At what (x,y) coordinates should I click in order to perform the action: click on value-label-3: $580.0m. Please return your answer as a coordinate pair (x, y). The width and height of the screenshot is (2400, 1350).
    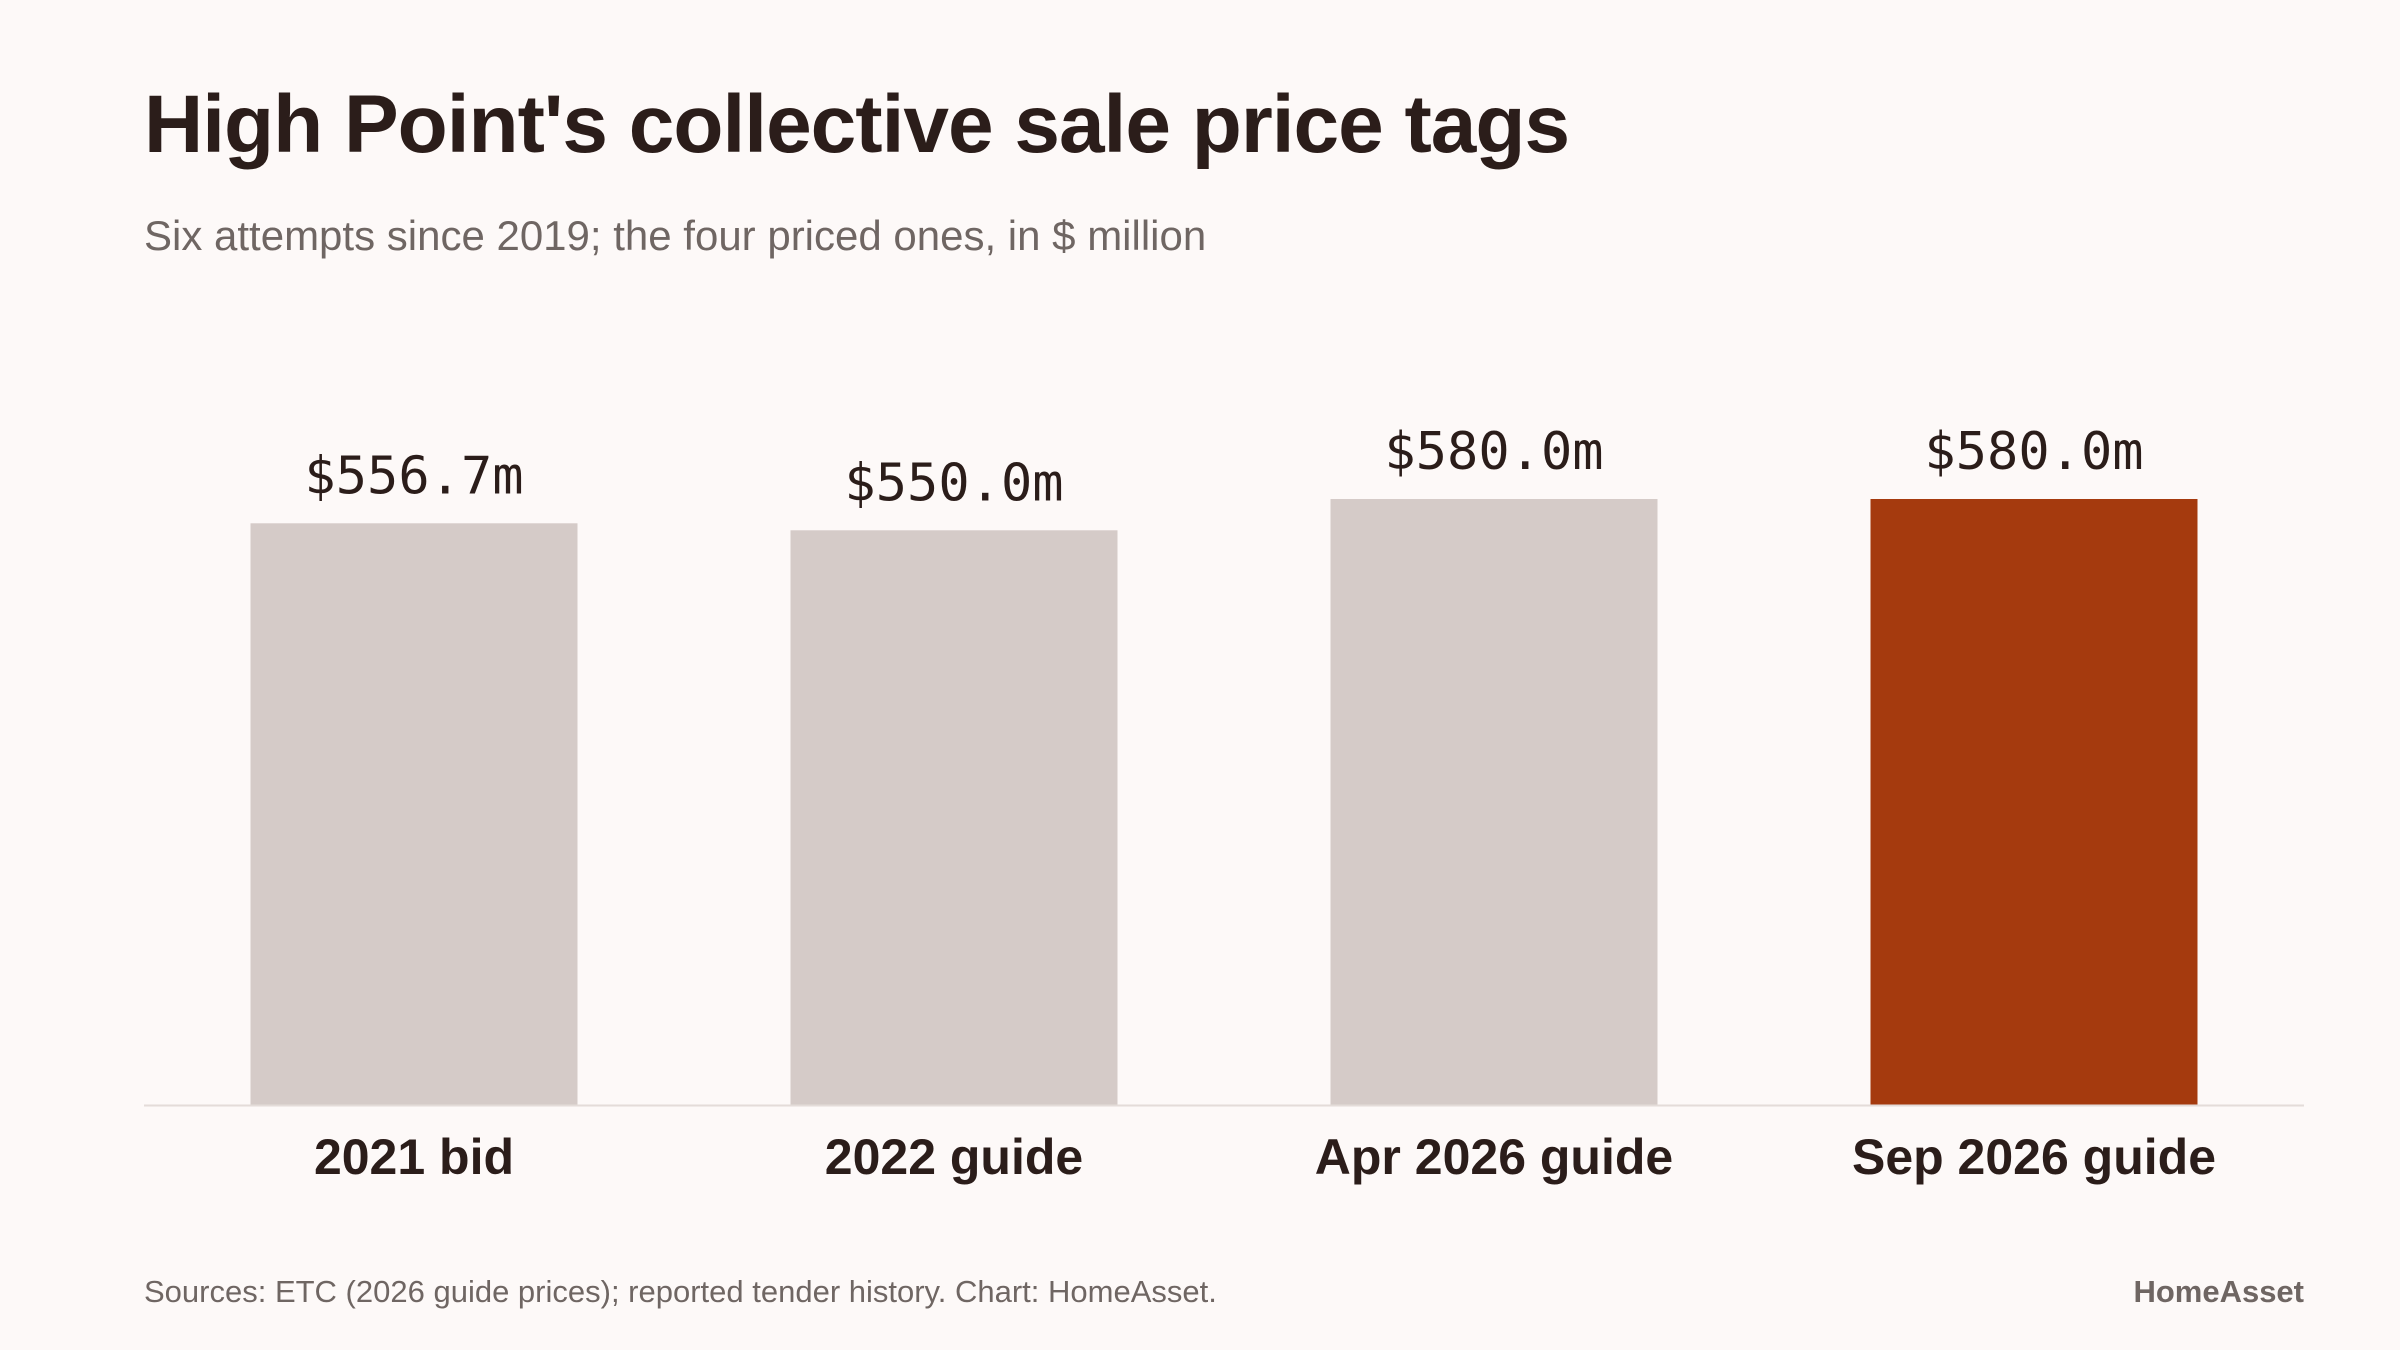
    Looking at the image, I should click on (1493, 452).